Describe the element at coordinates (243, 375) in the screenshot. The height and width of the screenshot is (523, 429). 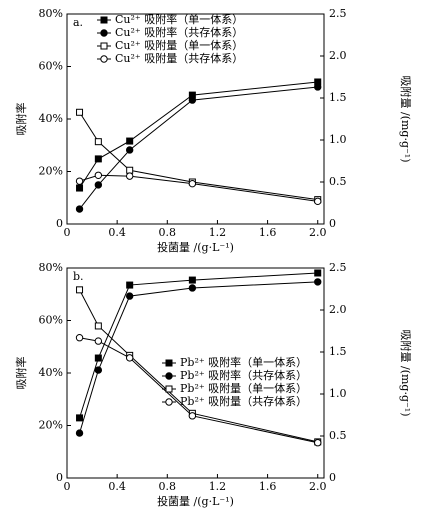
I see `legend-label: Pb²⁺ 吸附率（共存体系）` at that location.